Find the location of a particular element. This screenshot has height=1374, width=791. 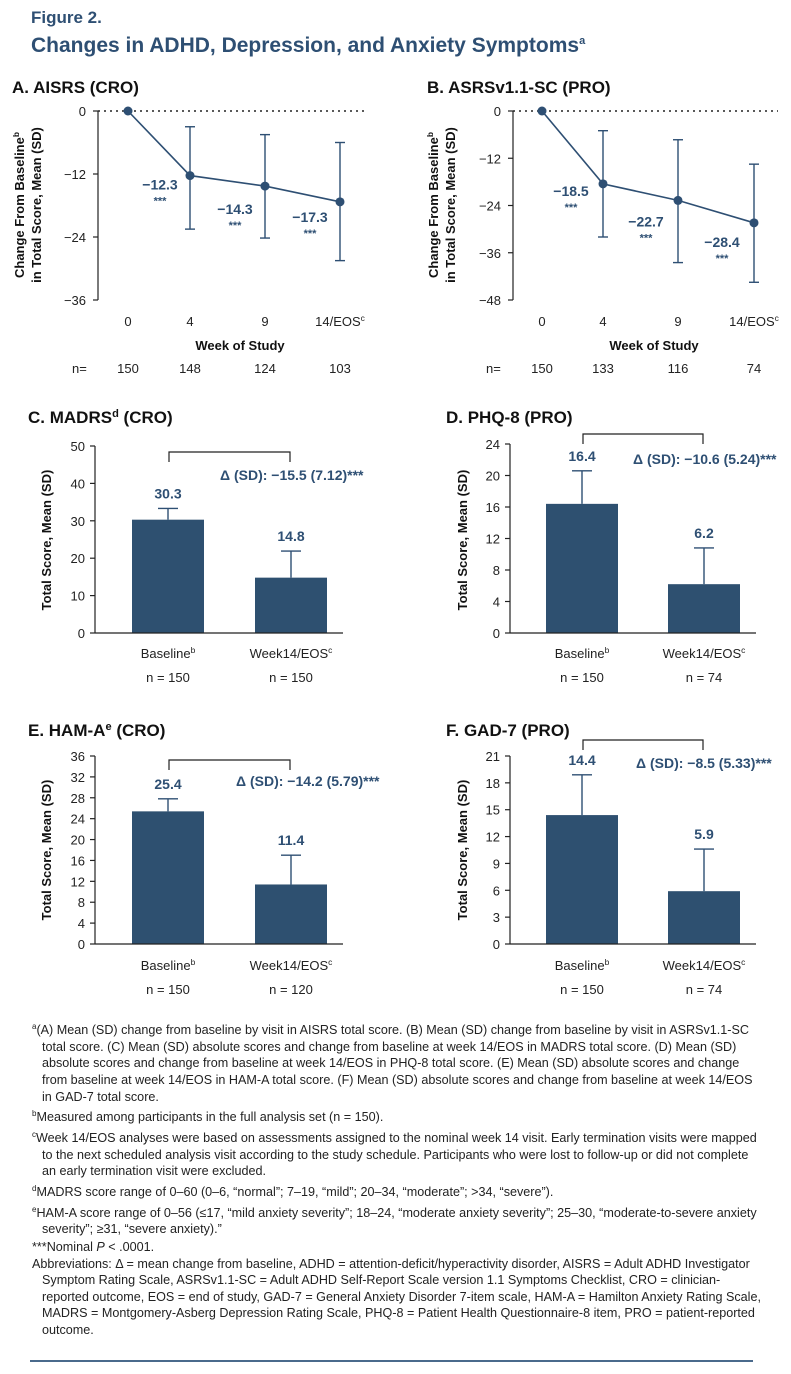

y-tick-label: 4 is located at coordinates (496, 602).